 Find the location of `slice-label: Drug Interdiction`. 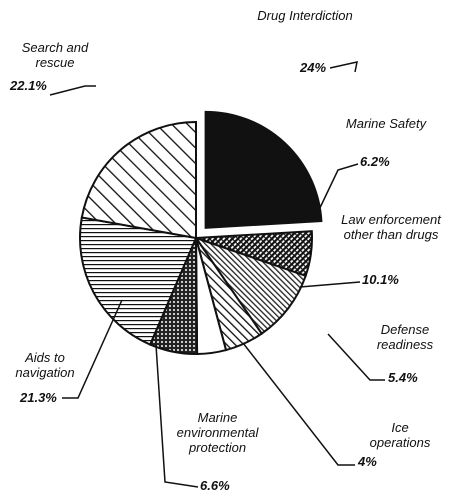

slice-label: Drug Interdiction is located at coordinates (305, 15).